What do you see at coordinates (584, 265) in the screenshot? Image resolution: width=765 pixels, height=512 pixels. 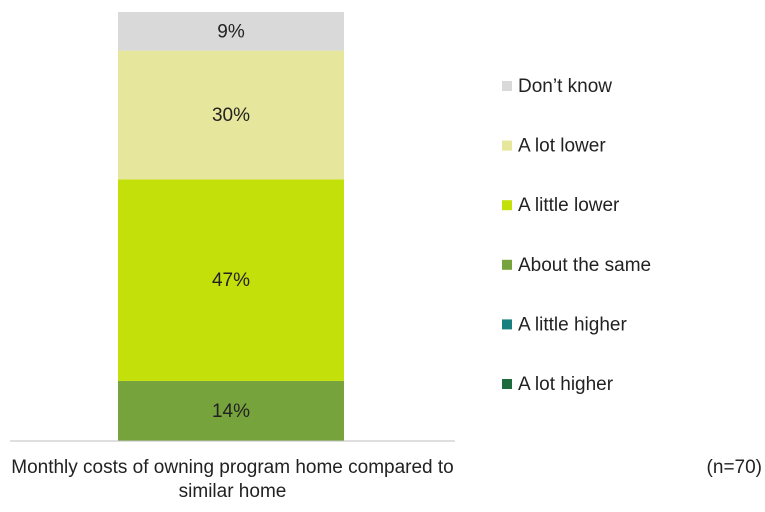 I see `legend-label: About the same` at bounding box center [584, 265].